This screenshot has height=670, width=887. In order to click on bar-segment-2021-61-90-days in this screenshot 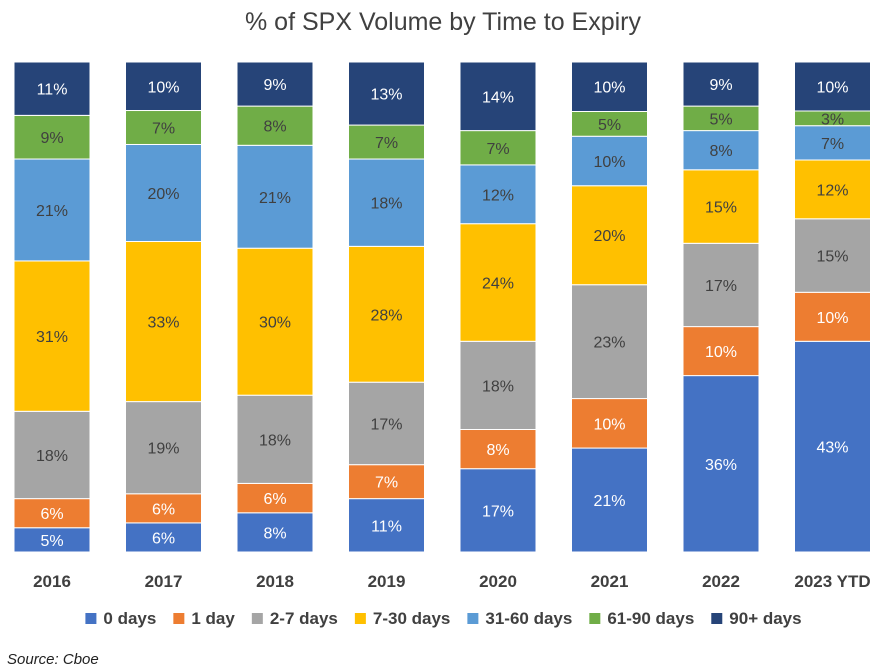, I will do `click(609, 123)`.